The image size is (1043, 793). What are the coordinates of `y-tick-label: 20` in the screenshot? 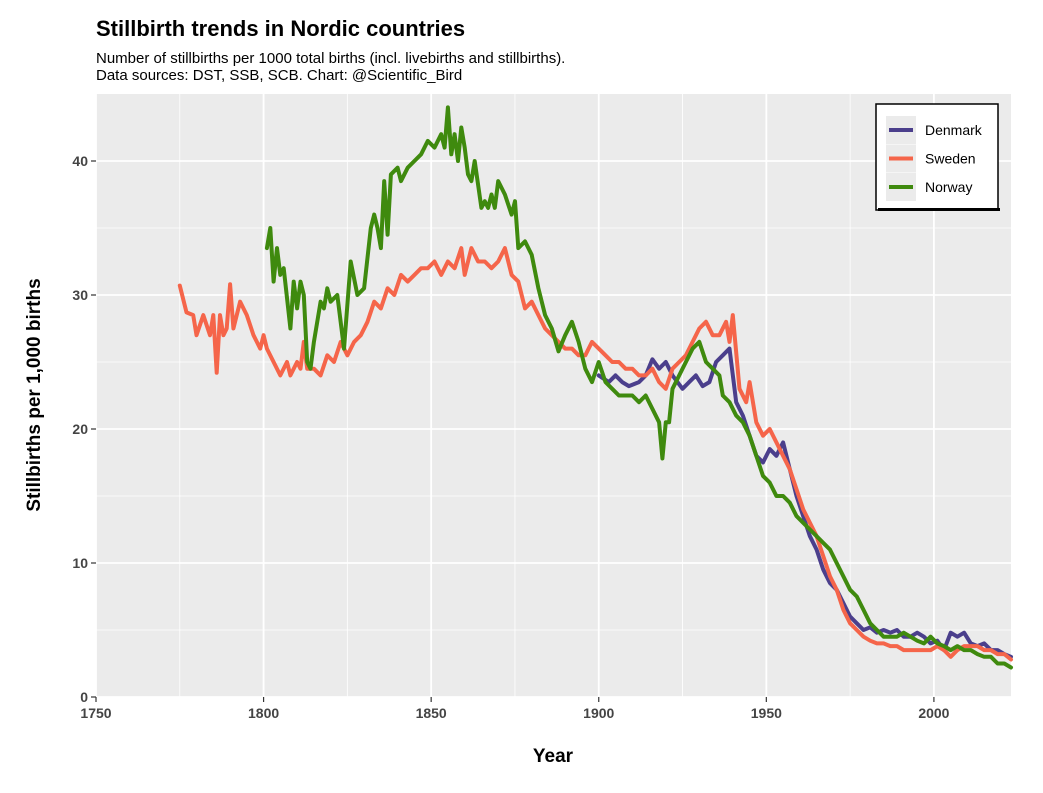 It's located at (80, 429).